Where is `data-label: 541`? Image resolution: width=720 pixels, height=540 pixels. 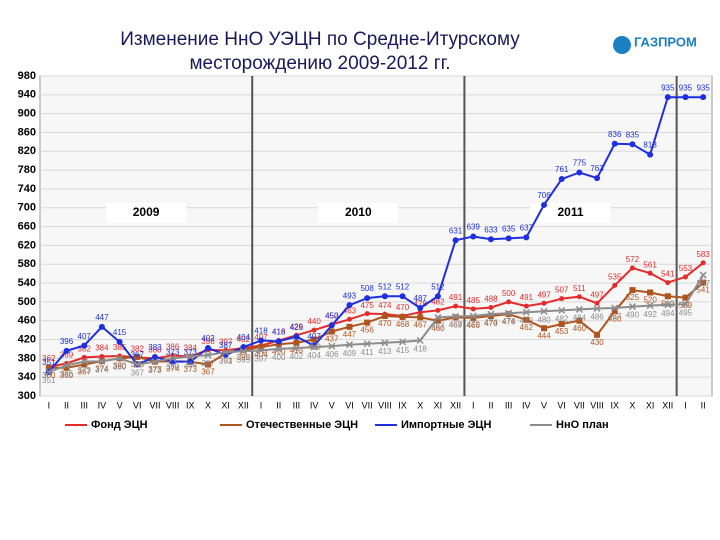 data-label: 541 is located at coordinates (668, 274).